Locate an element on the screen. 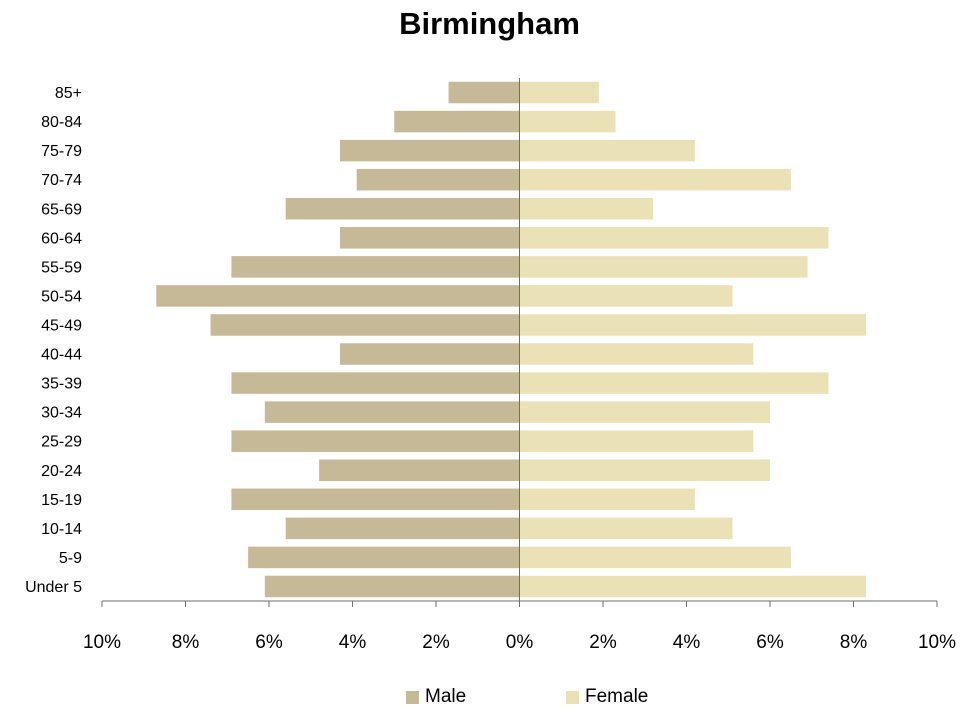 This screenshot has width=979, height=713. y-tick-label: 75-79 is located at coordinates (61, 151).